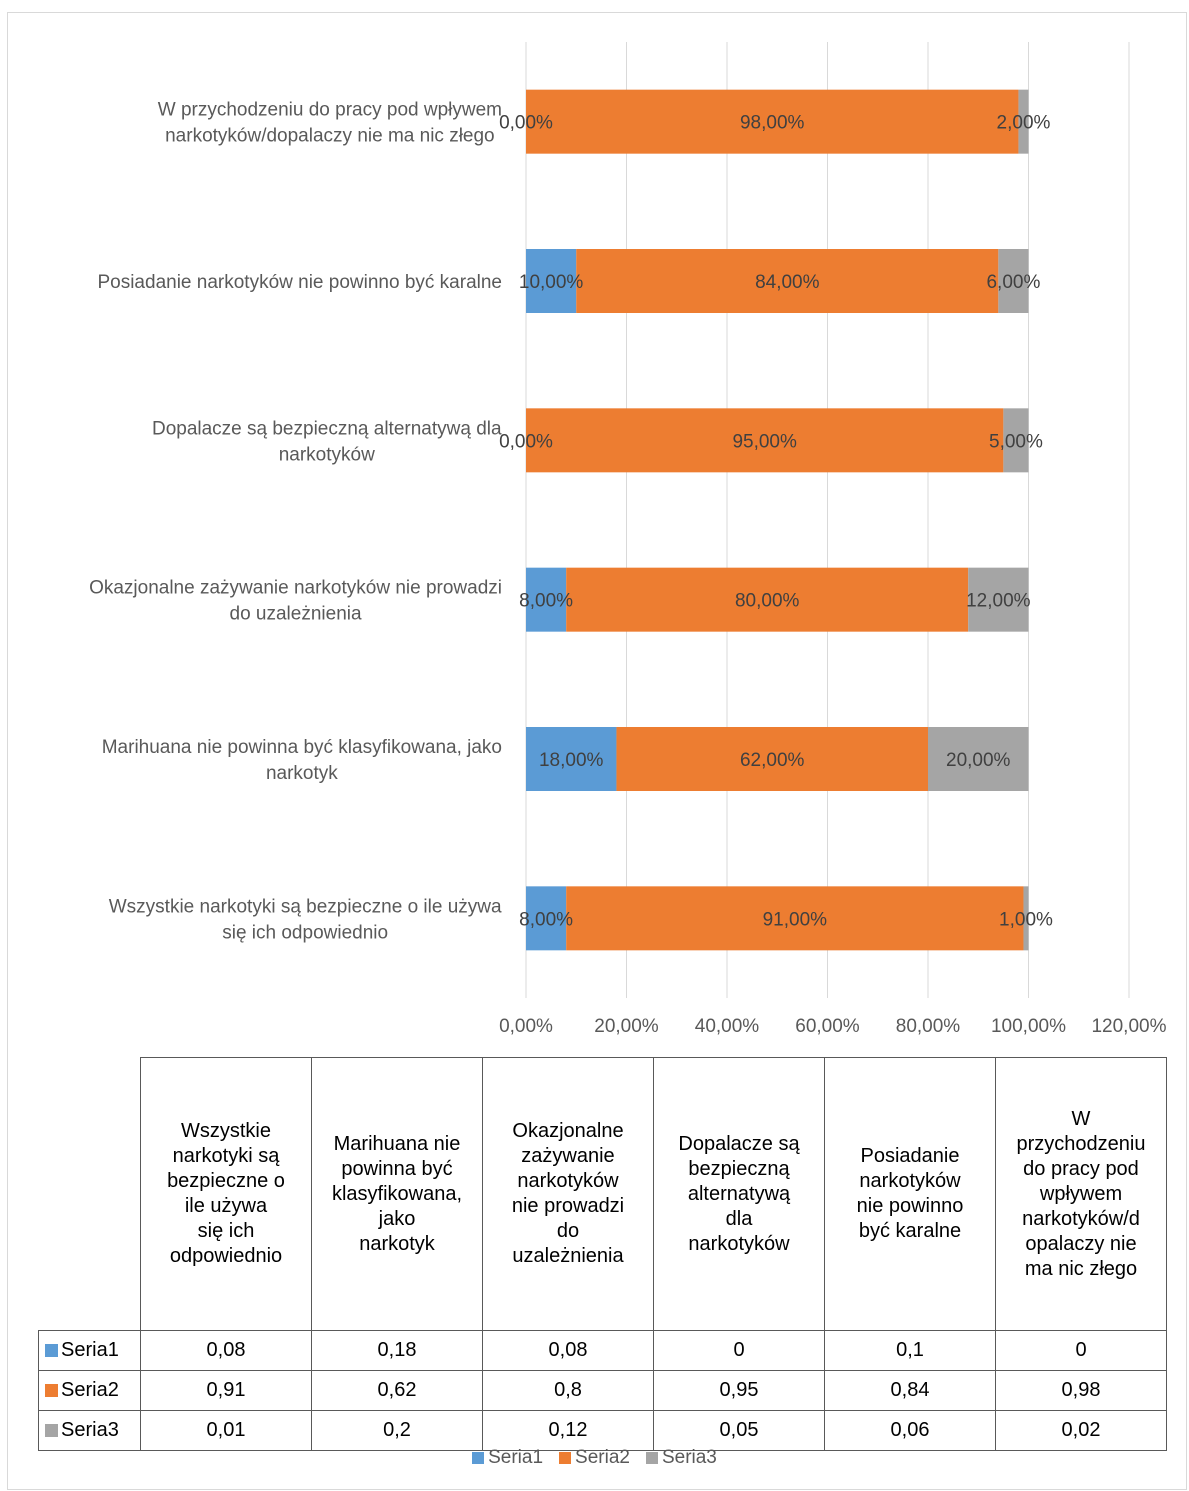 This screenshot has width=1189, height=1491. What do you see at coordinates (1081, 1268) in the screenshot?
I see `table-column-header-line: ma nic złego` at bounding box center [1081, 1268].